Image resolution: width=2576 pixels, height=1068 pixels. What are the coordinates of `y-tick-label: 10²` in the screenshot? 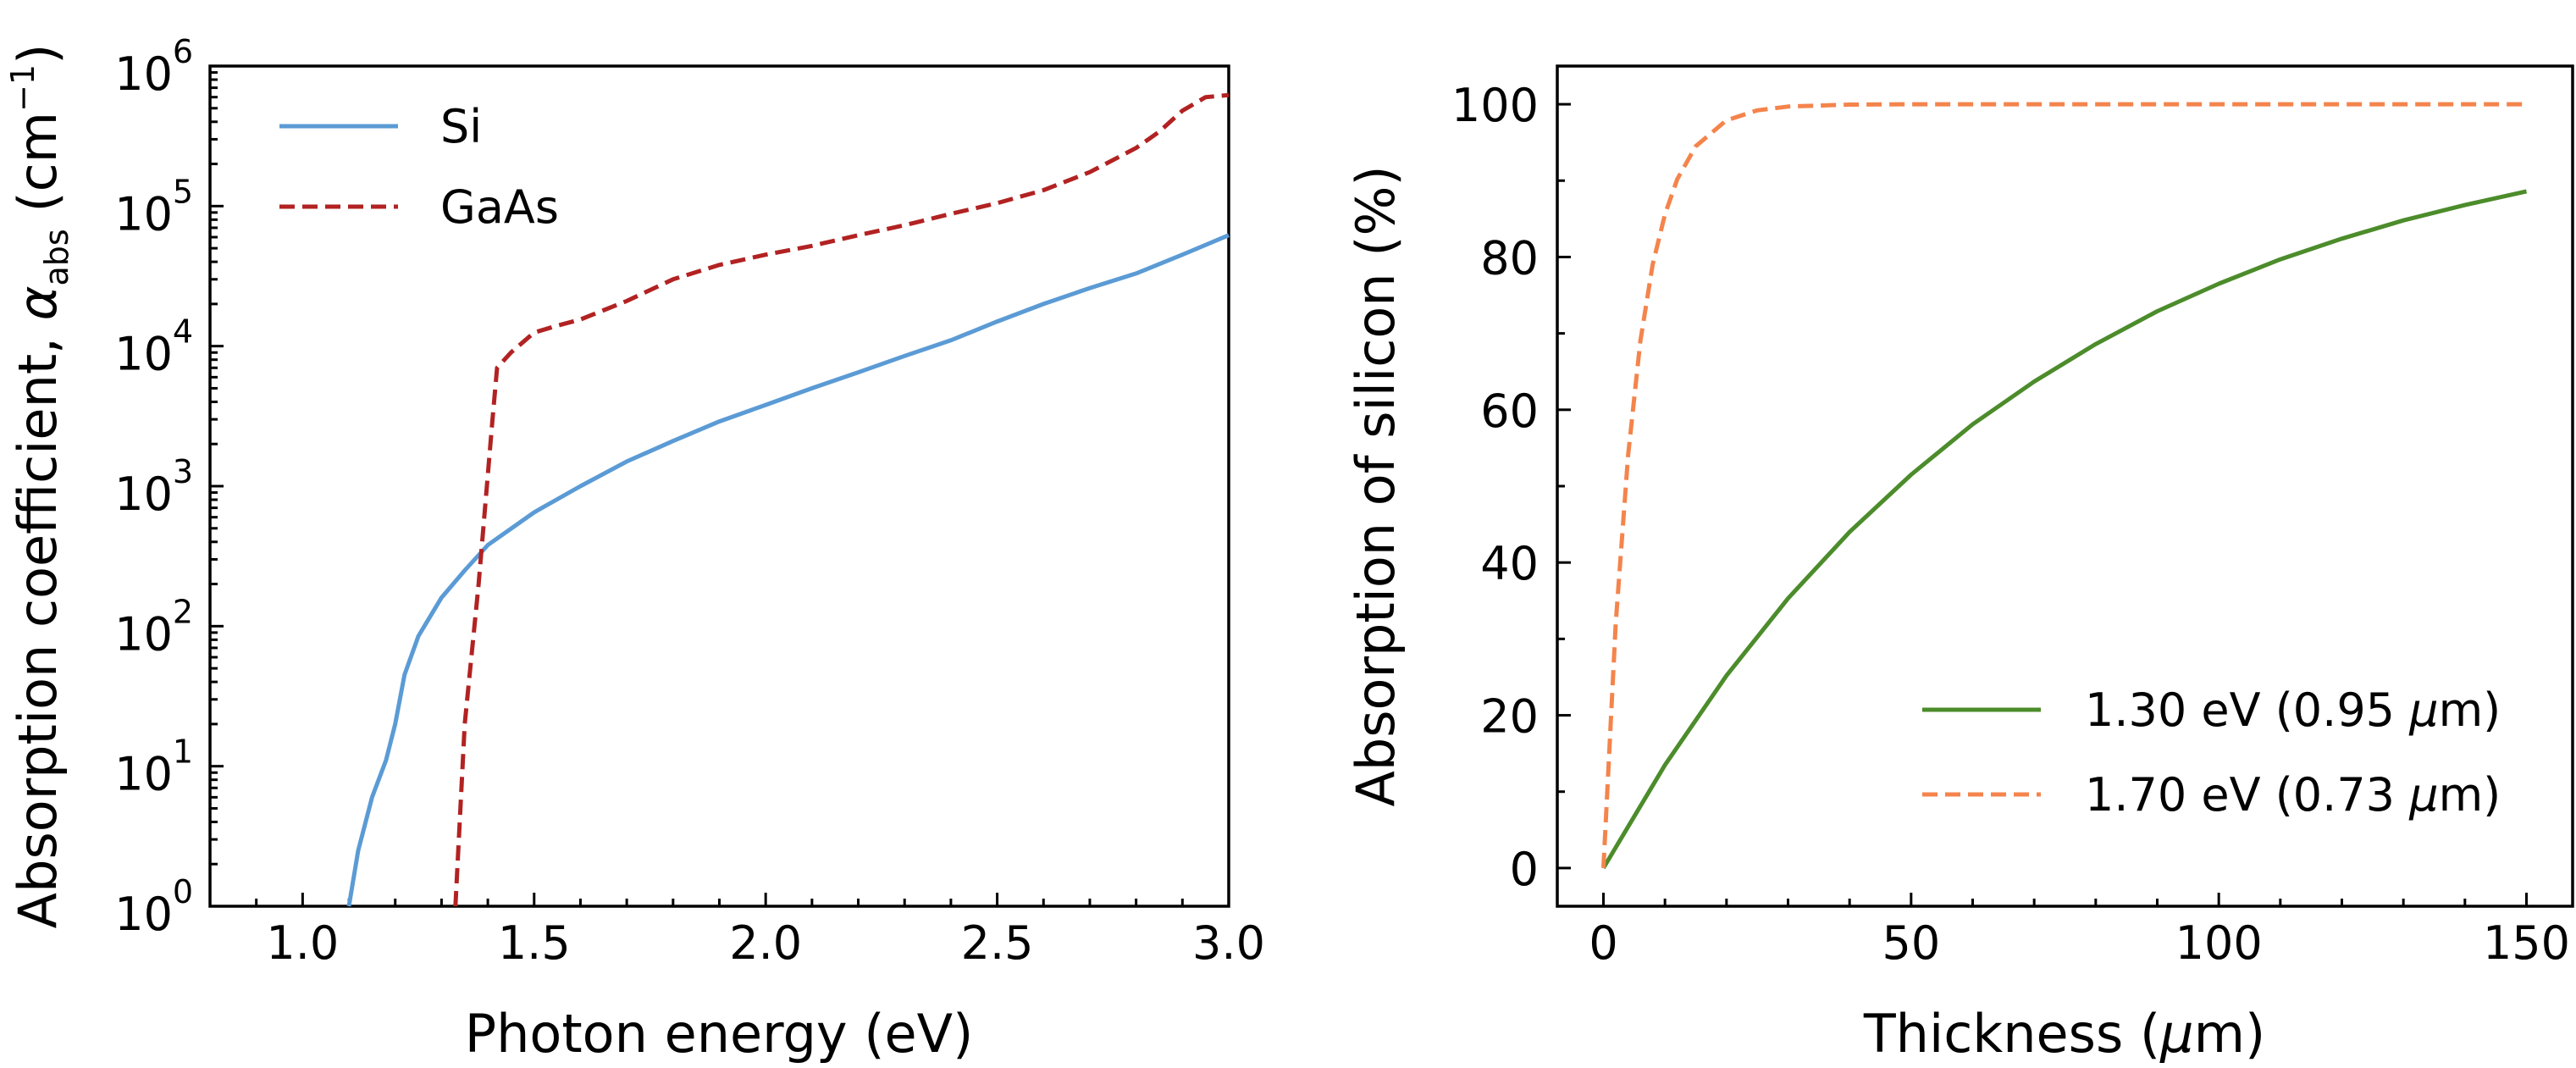 It's located at (153, 627).